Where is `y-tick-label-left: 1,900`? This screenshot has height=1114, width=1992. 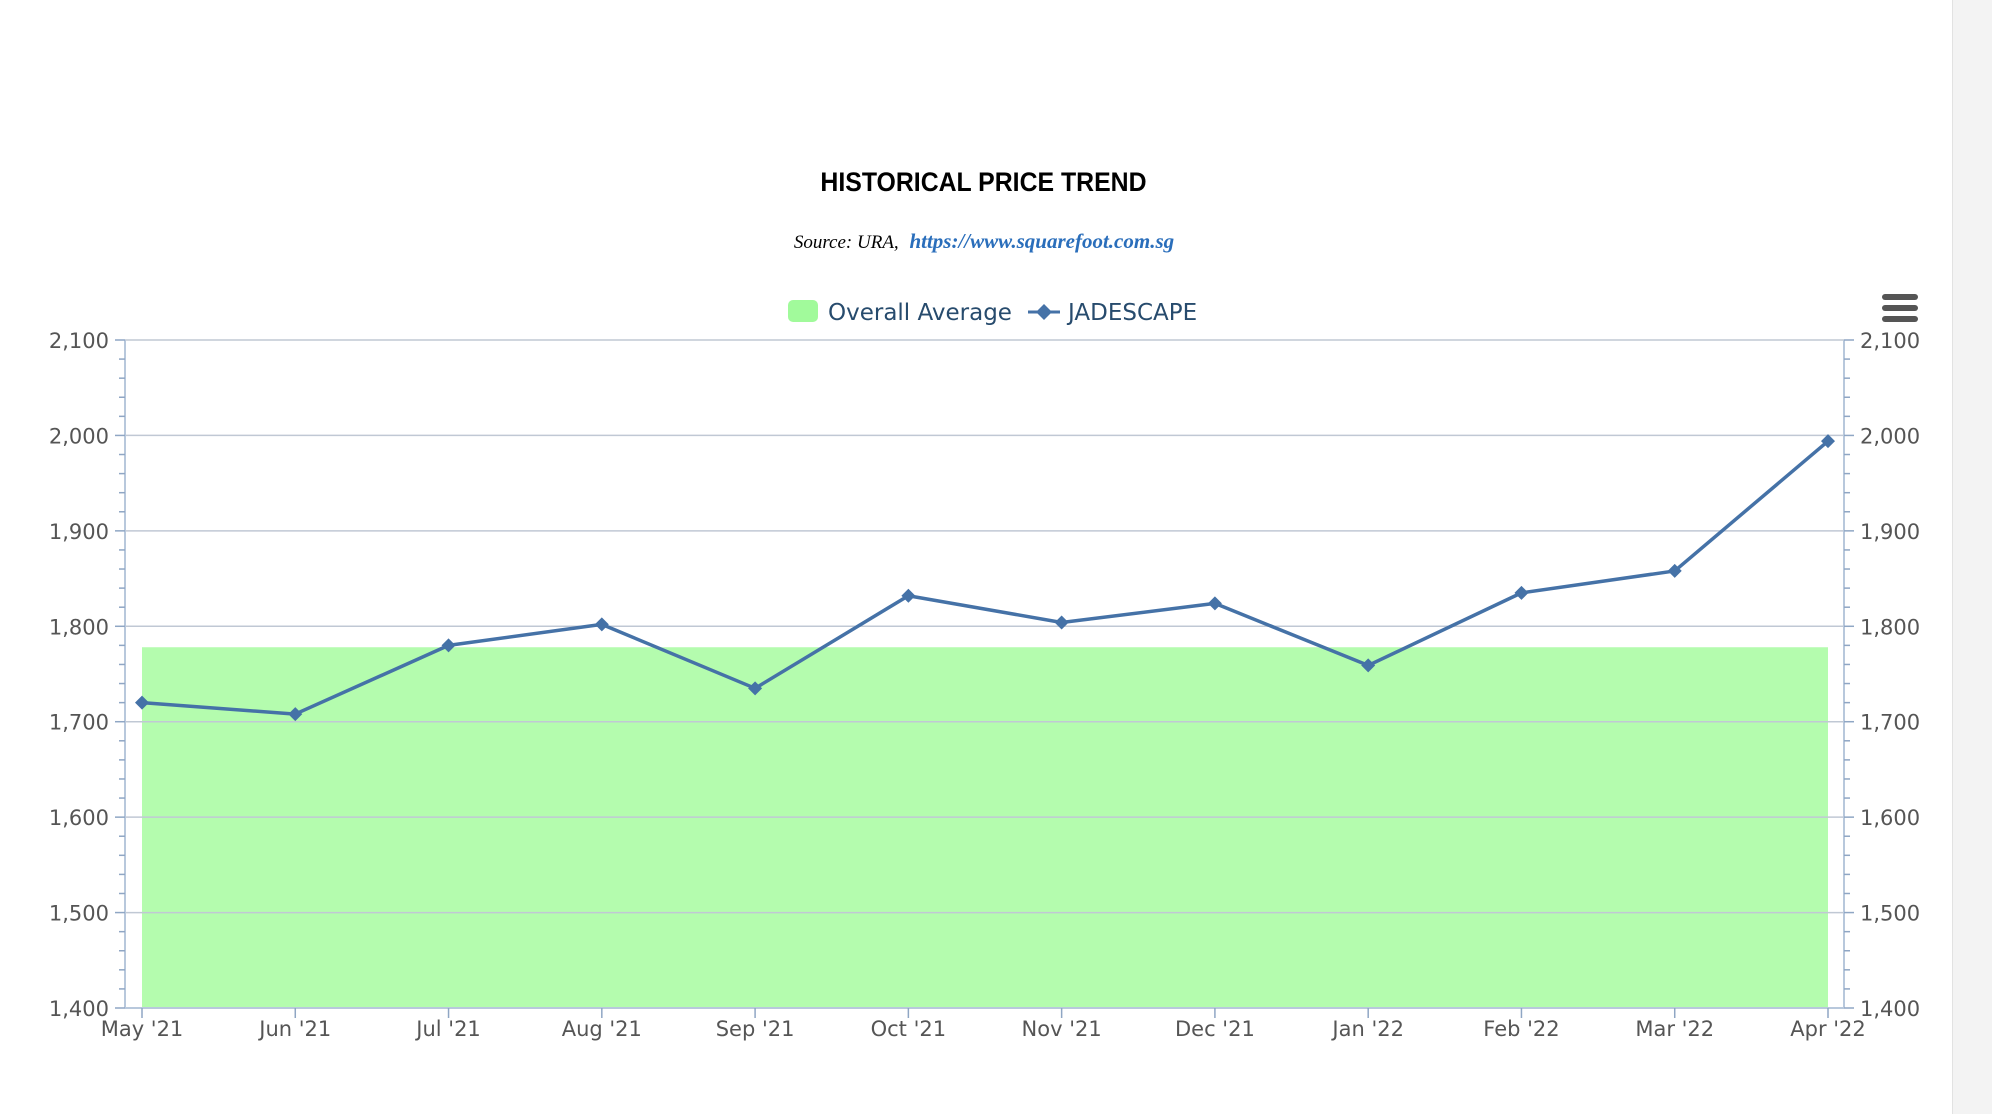 y-tick-label-left: 1,900 is located at coordinates (79, 532).